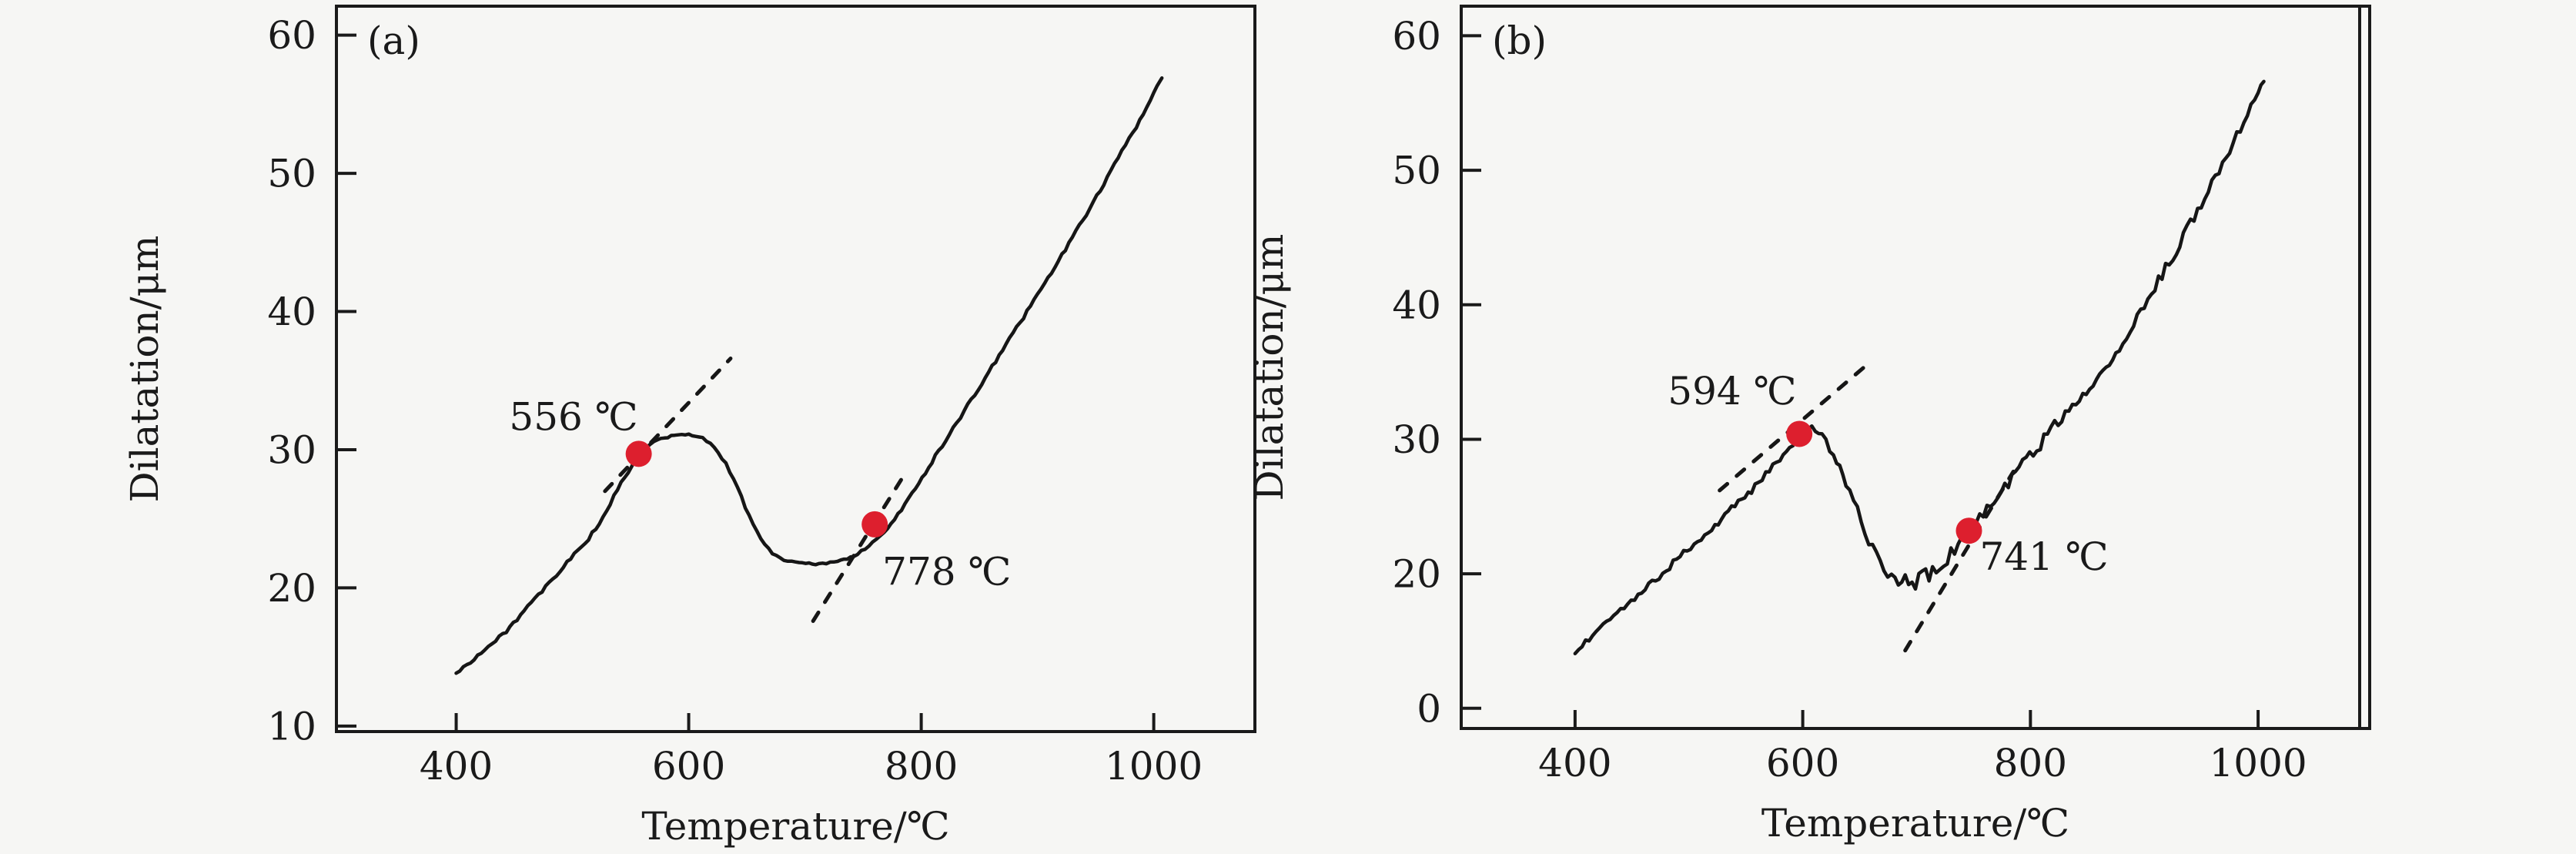 The height and width of the screenshot is (854, 2576). What do you see at coordinates (1732, 391) in the screenshot?
I see `temperature-annotation: 594 ℃` at bounding box center [1732, 391].